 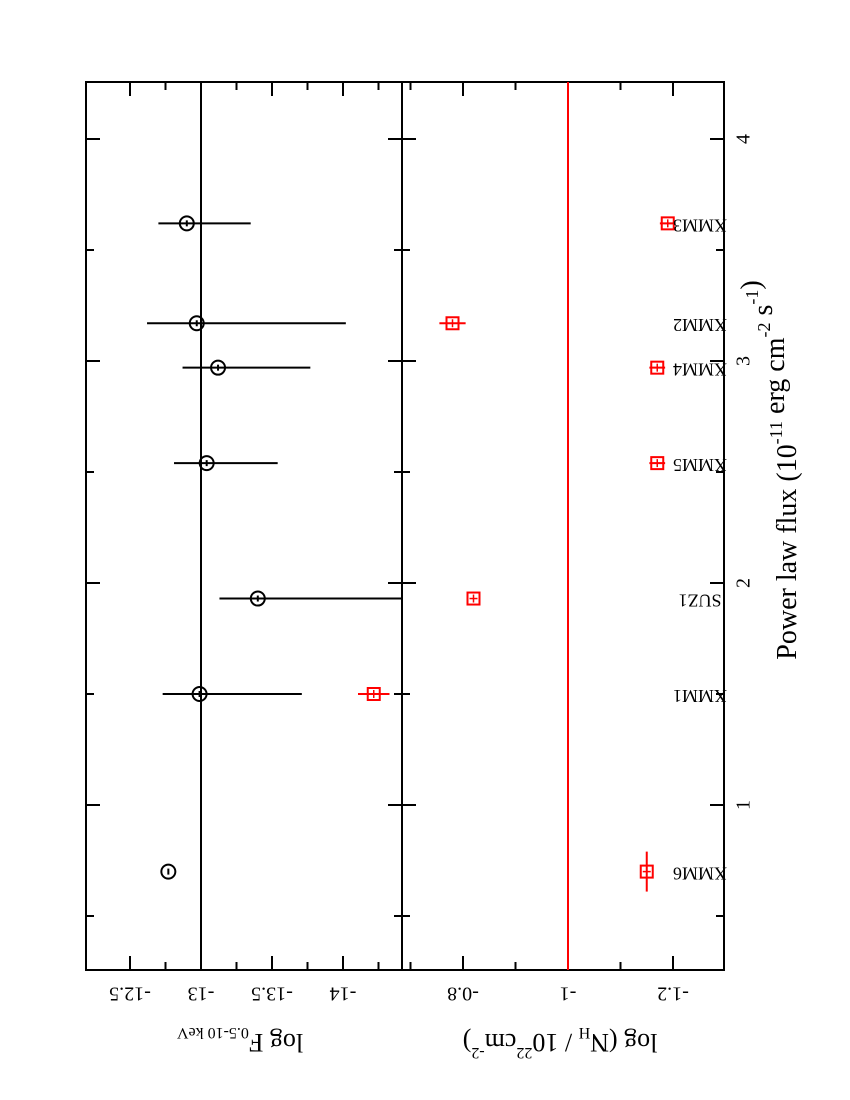 I want to click on x-axis-label-part: erg cm, so click(x=775, y=379).